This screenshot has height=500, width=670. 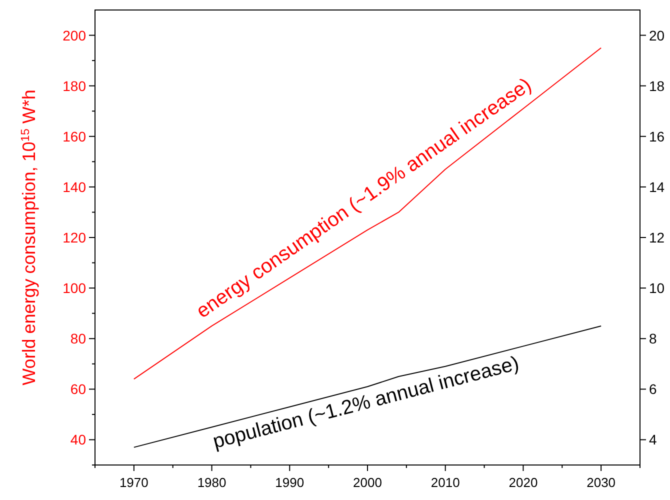 What do you see at coordinates (657, 35) in the screenshot?
I see `y2-tick-label: 20` at bounding box center [657, 35].